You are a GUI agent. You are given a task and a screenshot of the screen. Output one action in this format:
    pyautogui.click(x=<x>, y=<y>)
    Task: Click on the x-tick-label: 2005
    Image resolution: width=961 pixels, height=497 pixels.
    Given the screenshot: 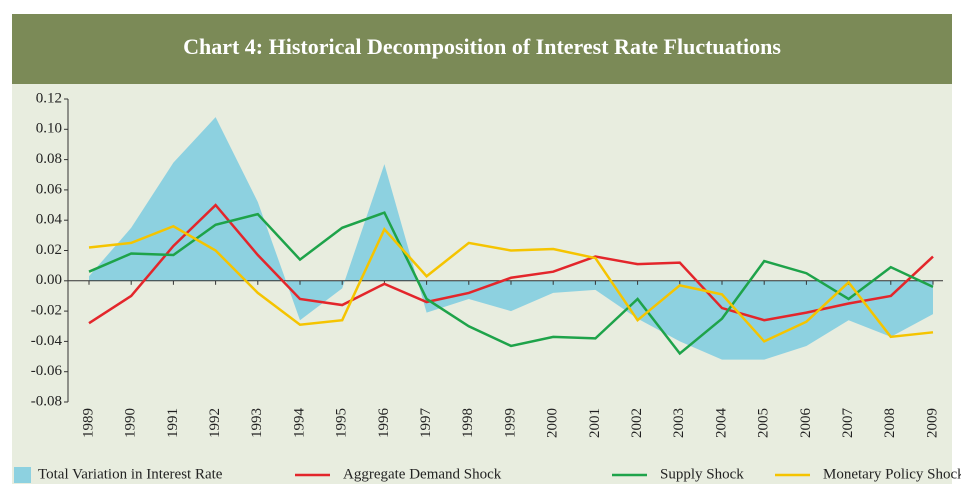 What is the action you would take?
    pyautogui.click(x=764, y=423)
    